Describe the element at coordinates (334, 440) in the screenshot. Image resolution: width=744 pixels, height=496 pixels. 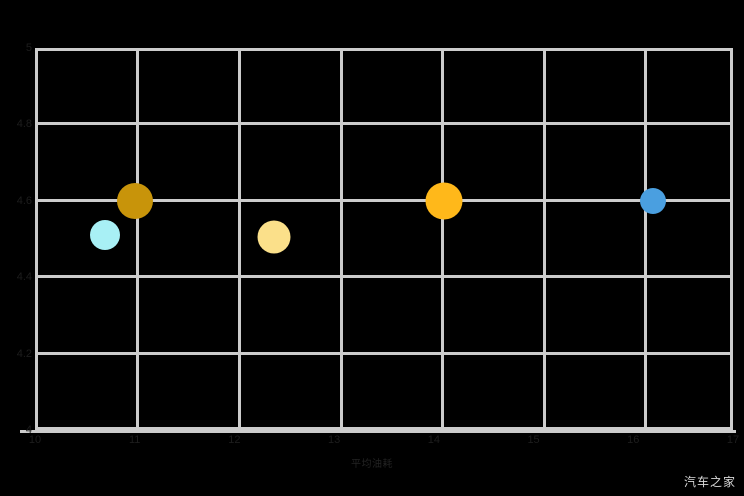
I see `x-axis-tick-label: 13` at that location.